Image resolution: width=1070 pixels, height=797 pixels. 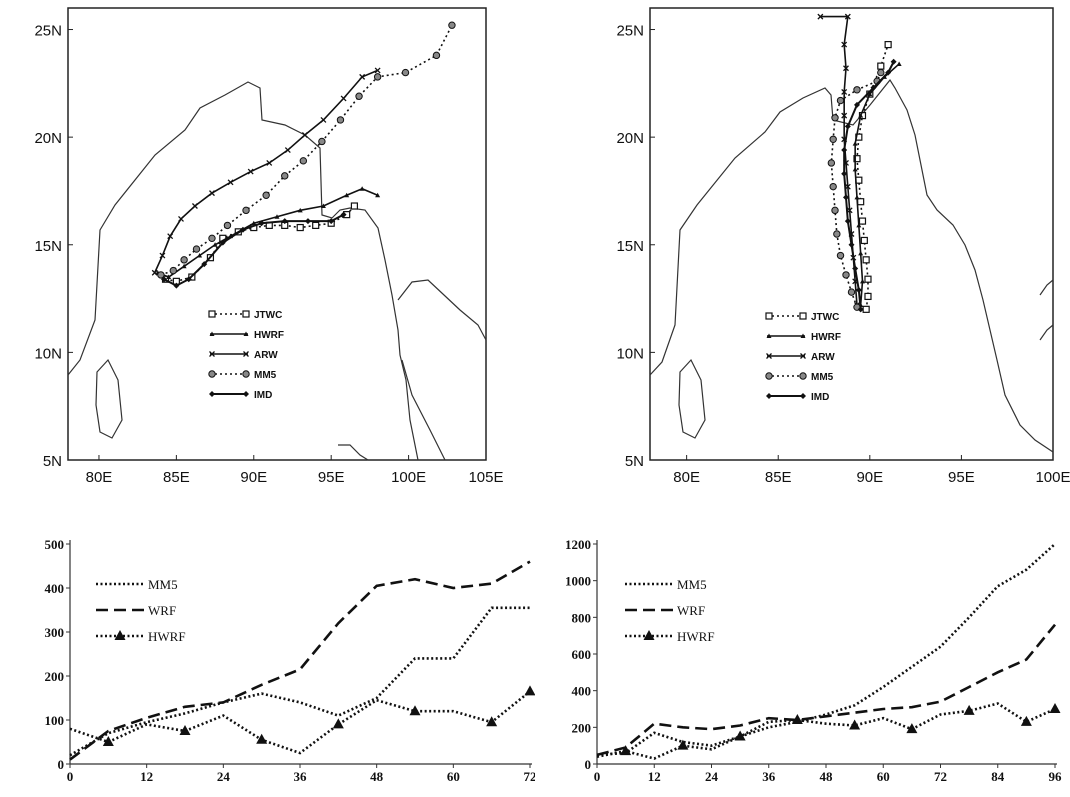 I want to click on error-chart-left: 0 100 200 300 400 500 0 12 24 36 48 60 72 MM5 WRF HWRF, so click(x=290, y=660).